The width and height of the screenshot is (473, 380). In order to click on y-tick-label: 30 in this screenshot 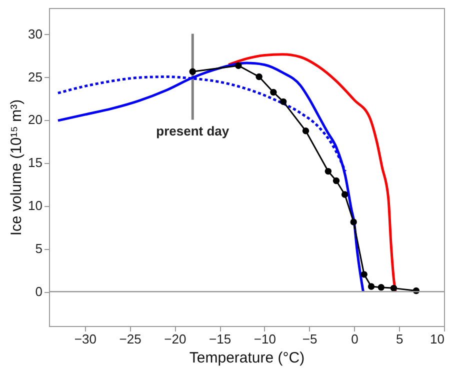, I will do `click(35, 34)`.